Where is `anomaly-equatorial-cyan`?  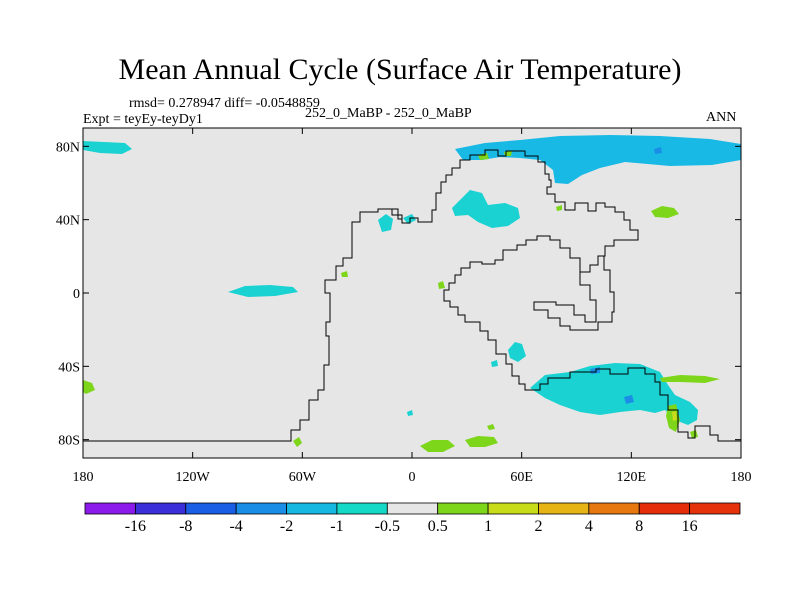 anomaly-equatorial-cyan is located at coordinates (263, 291).